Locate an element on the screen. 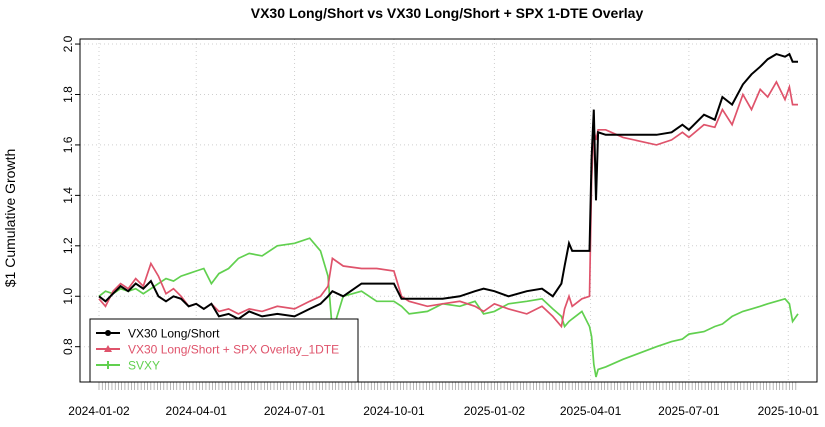 Image resolution: width=825 pixels, height=427 pixels. x-tick-label: 2024-04-01 is located at coordinates (197, 411).